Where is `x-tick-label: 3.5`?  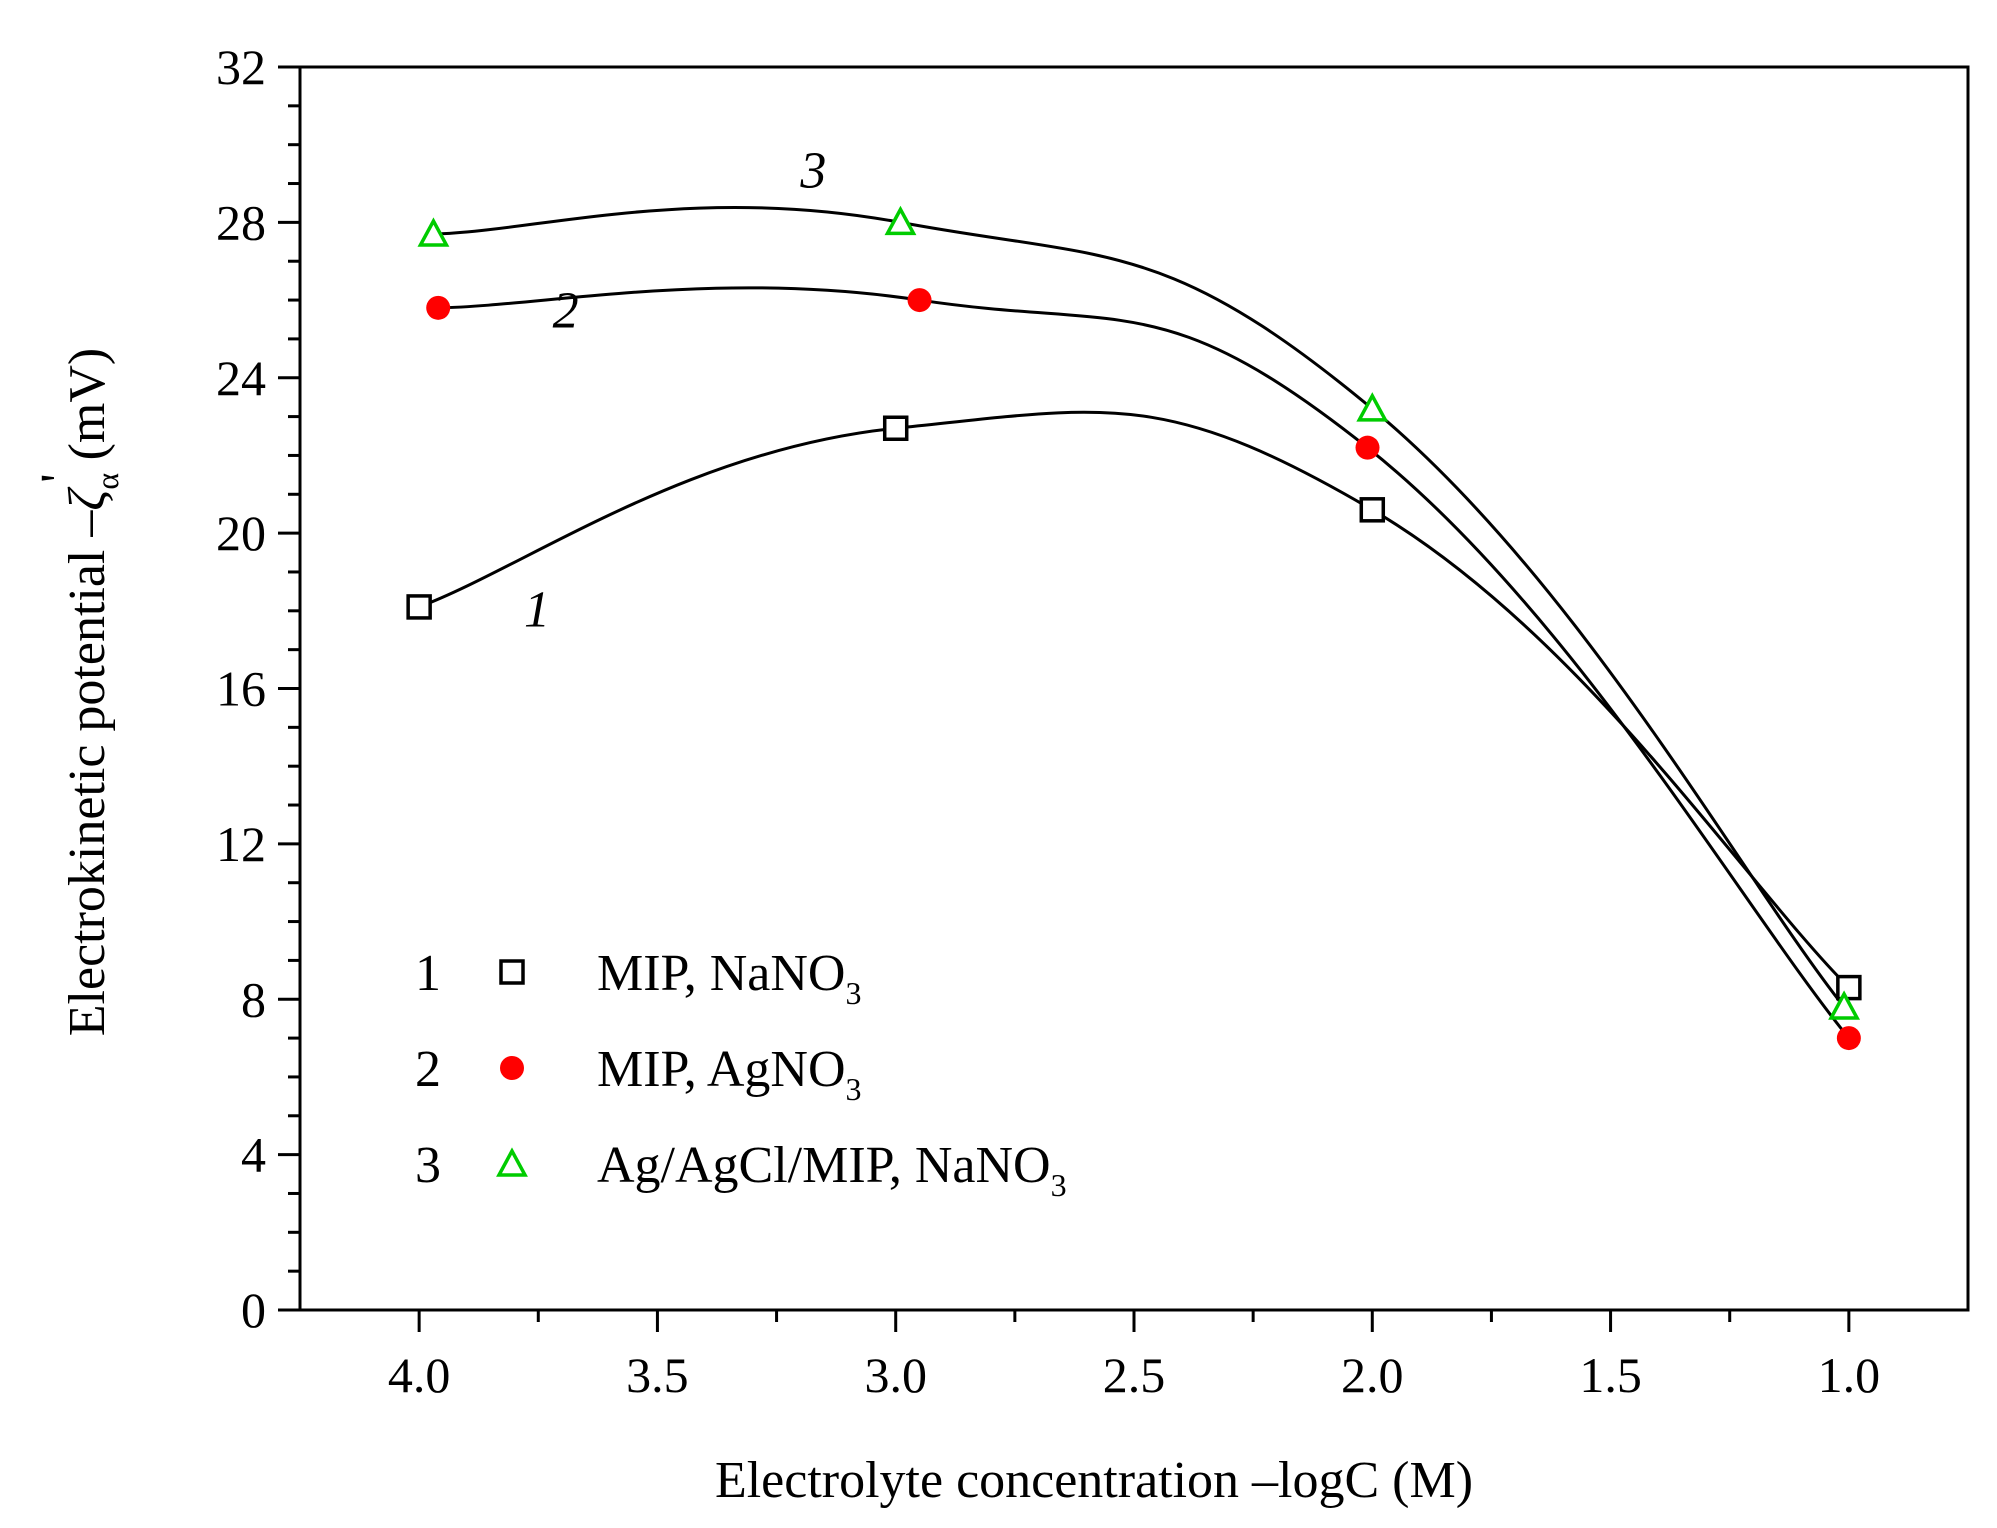
x-tick-label: 3.5 is located at coordinates (657, 1375).